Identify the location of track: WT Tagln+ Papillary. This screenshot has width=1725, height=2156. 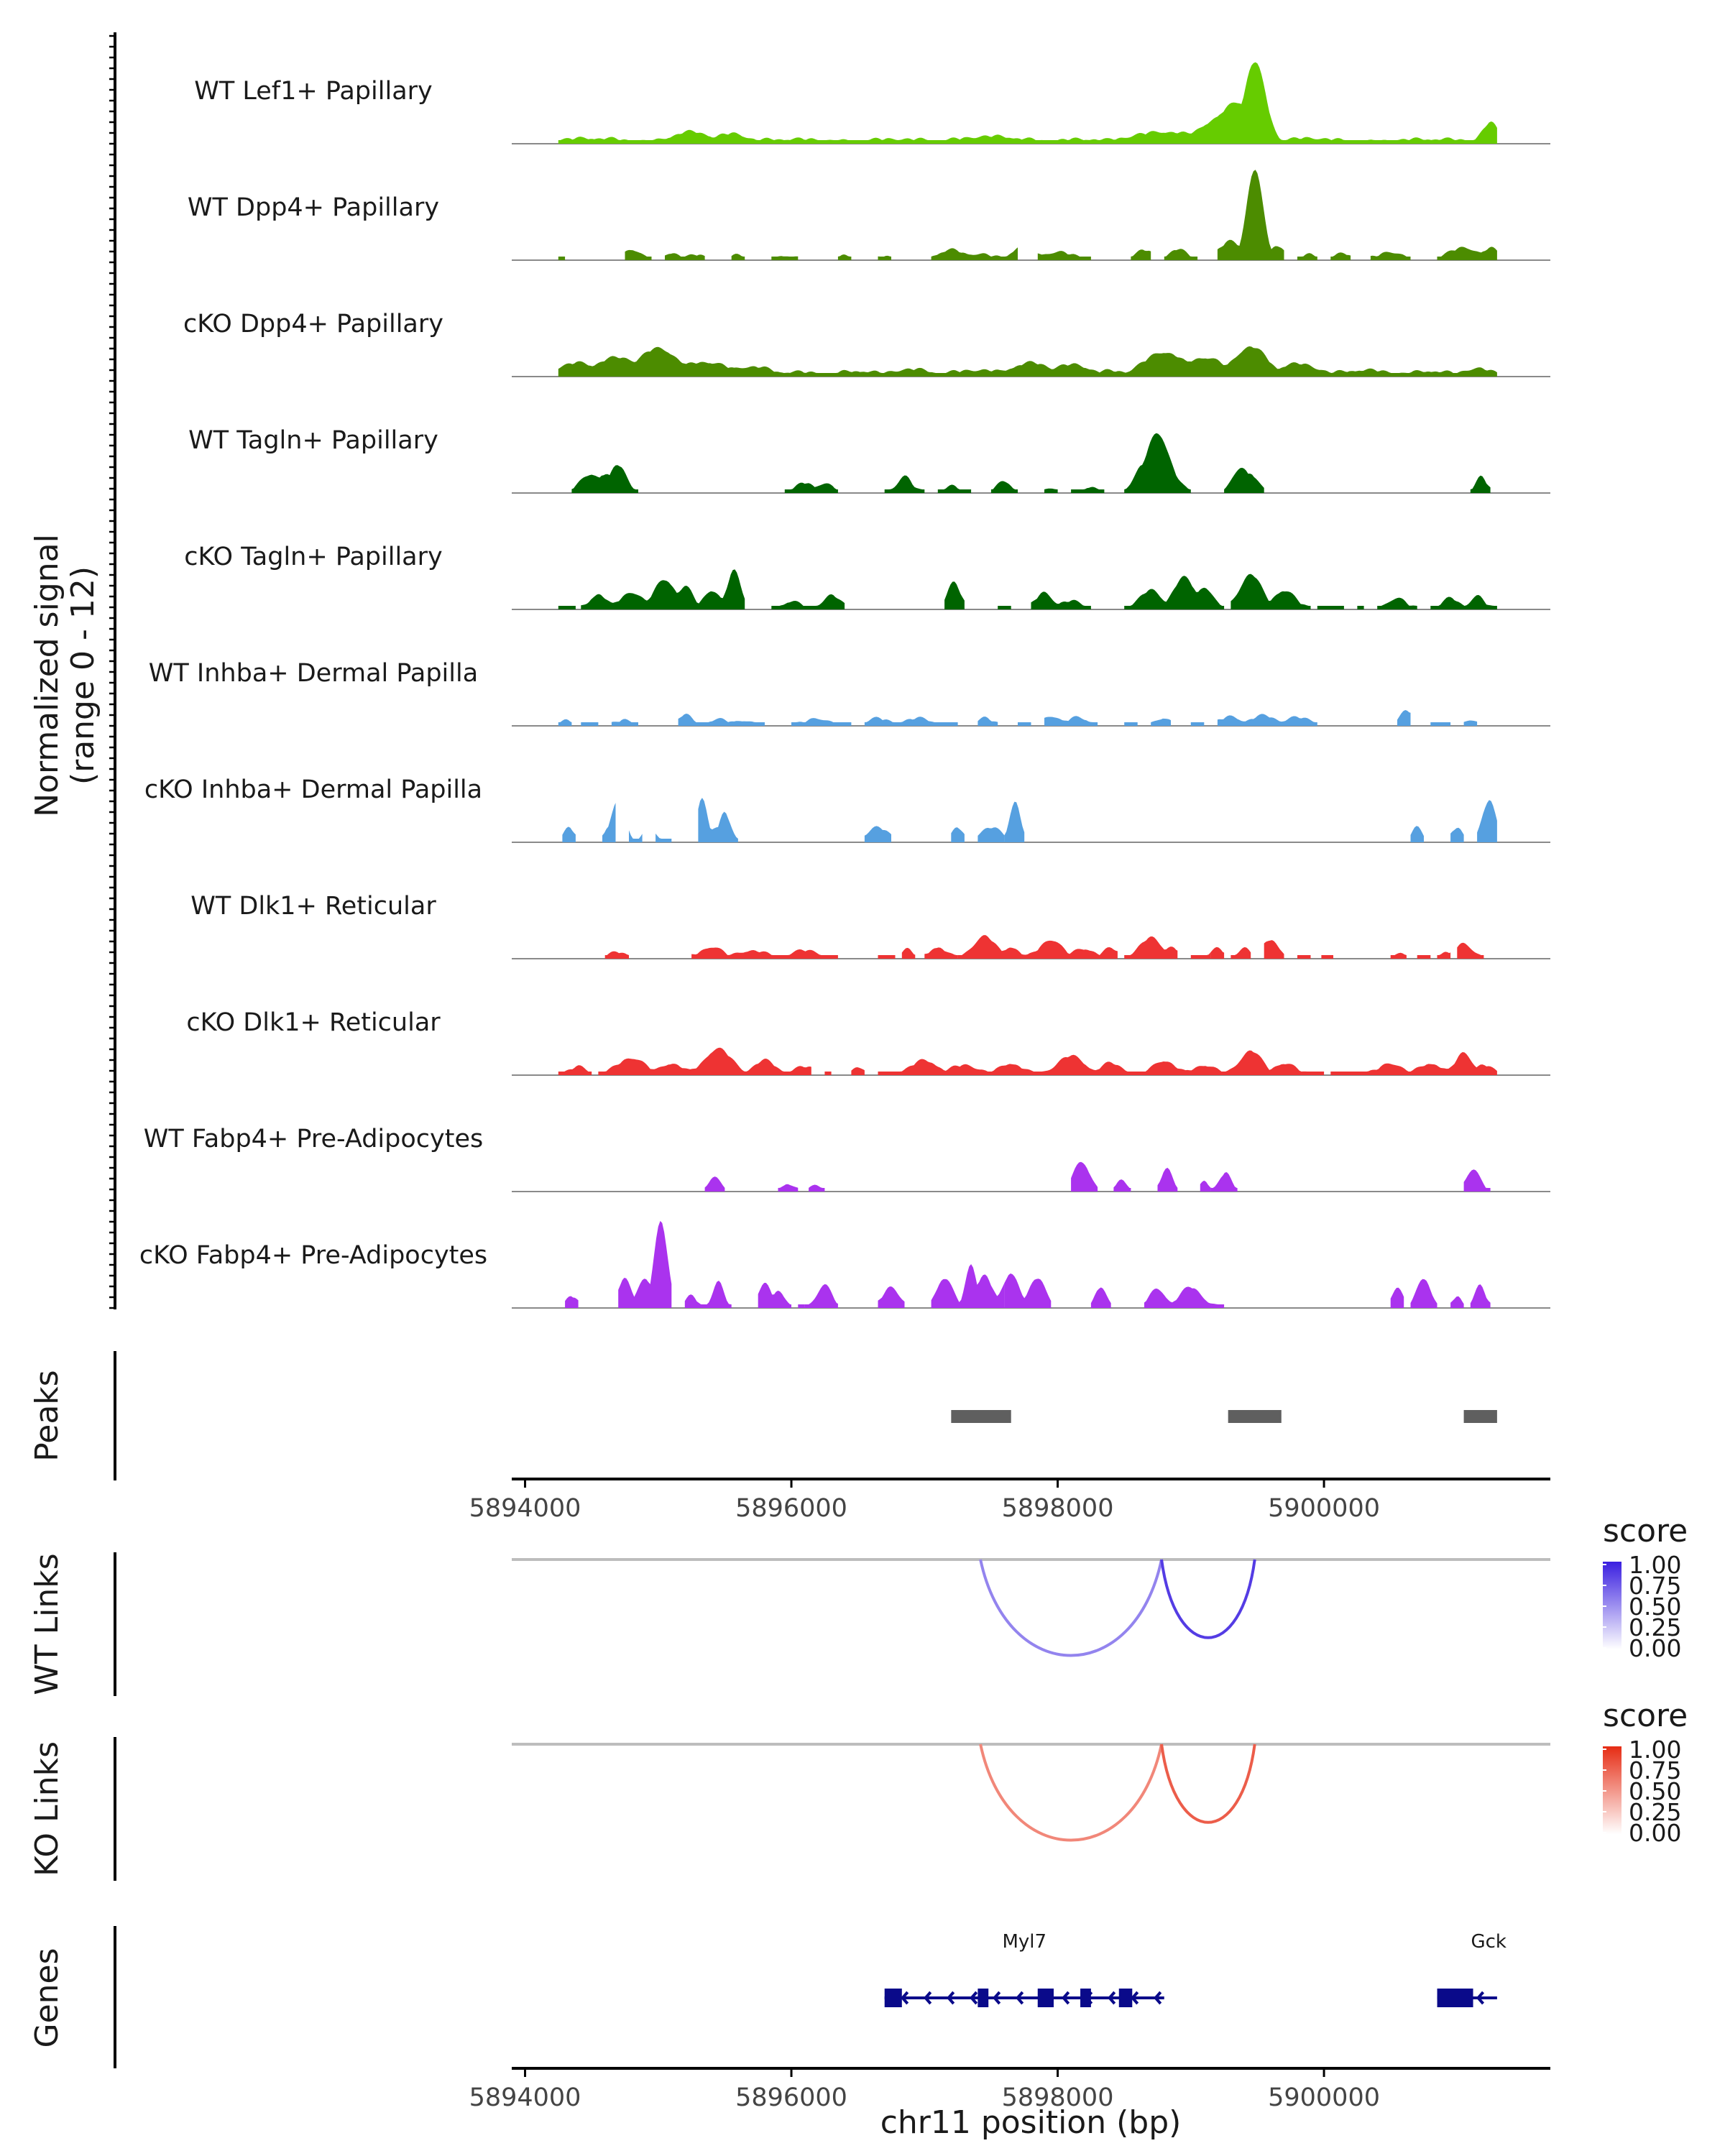
(869, 460).